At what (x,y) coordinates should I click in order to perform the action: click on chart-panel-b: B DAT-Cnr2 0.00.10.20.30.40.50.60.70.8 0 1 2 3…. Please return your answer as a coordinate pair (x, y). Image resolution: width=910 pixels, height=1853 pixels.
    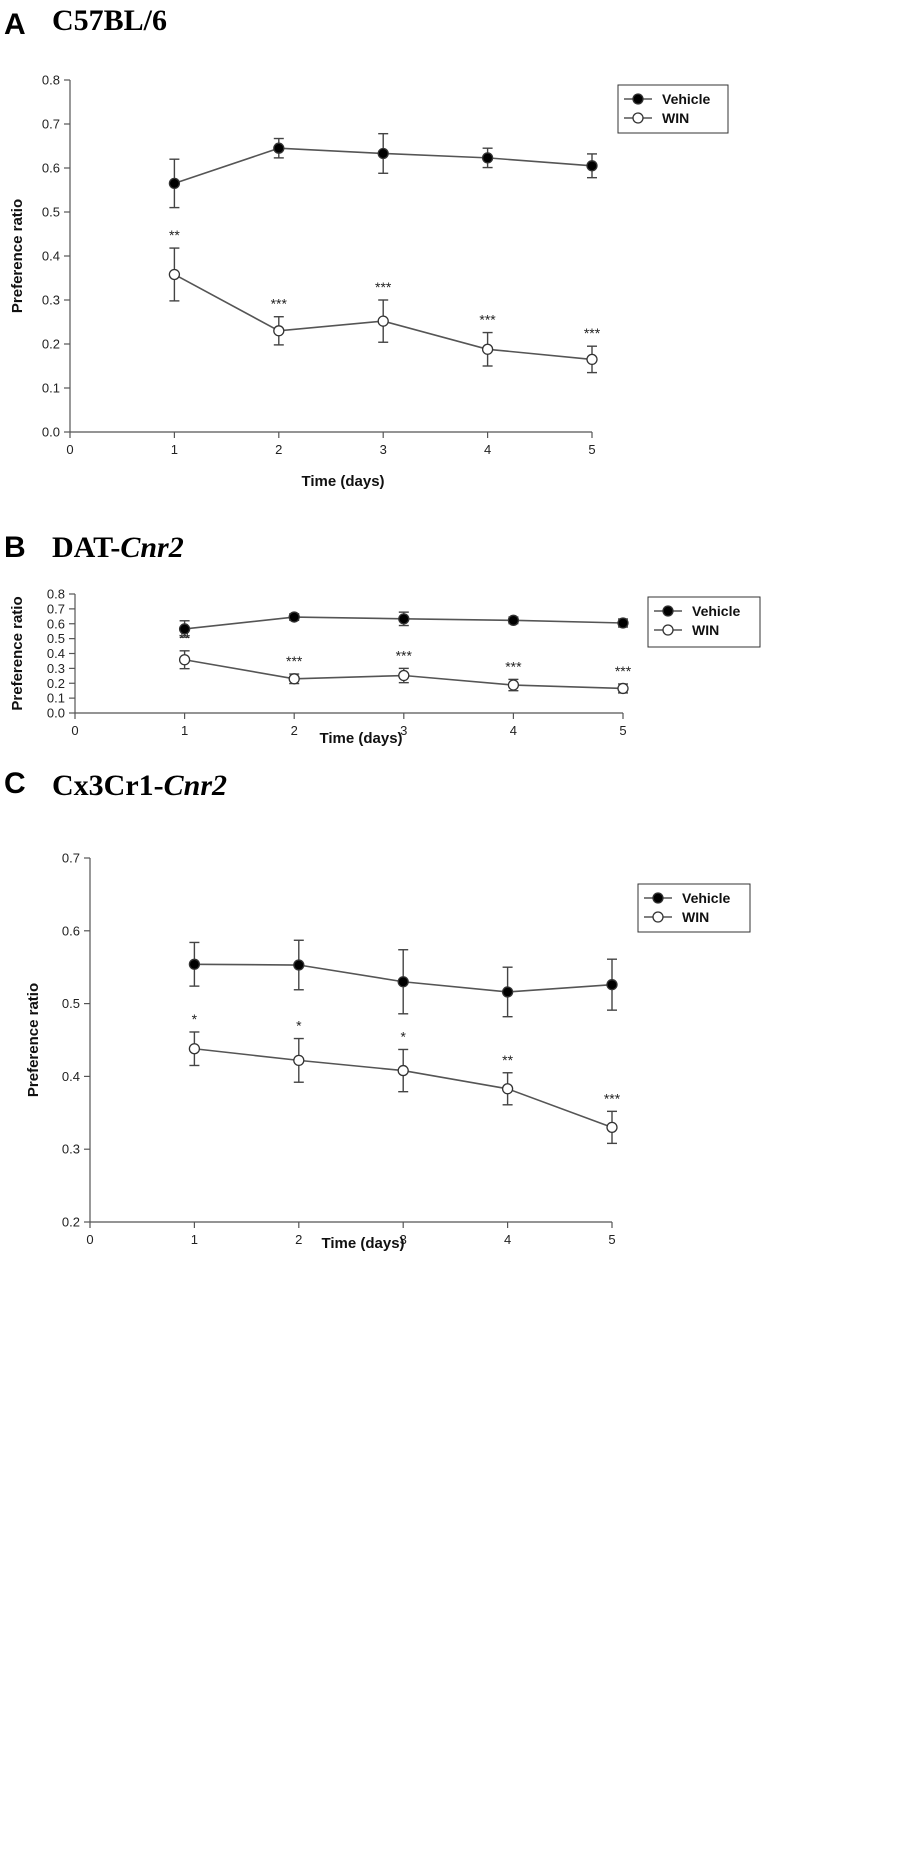
    Looking at the image, I should click on (382, 639).